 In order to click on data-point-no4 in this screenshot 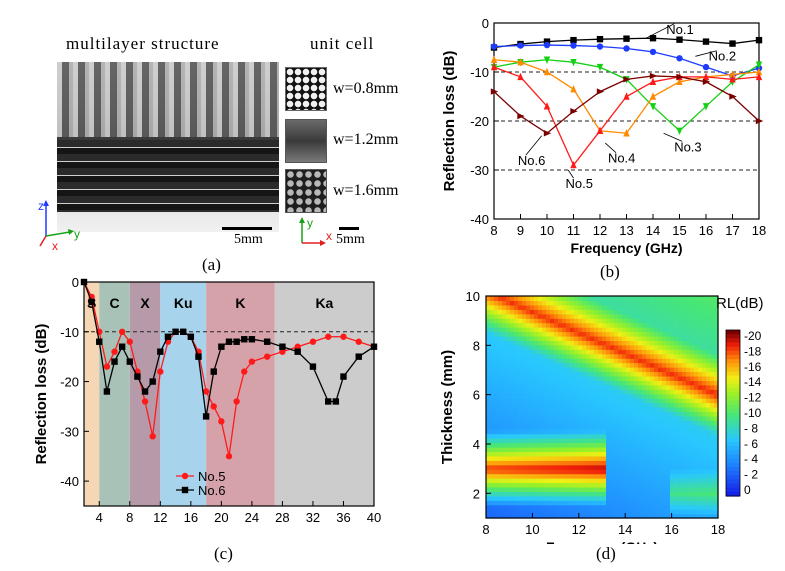, I will do `click(520, 62)`.